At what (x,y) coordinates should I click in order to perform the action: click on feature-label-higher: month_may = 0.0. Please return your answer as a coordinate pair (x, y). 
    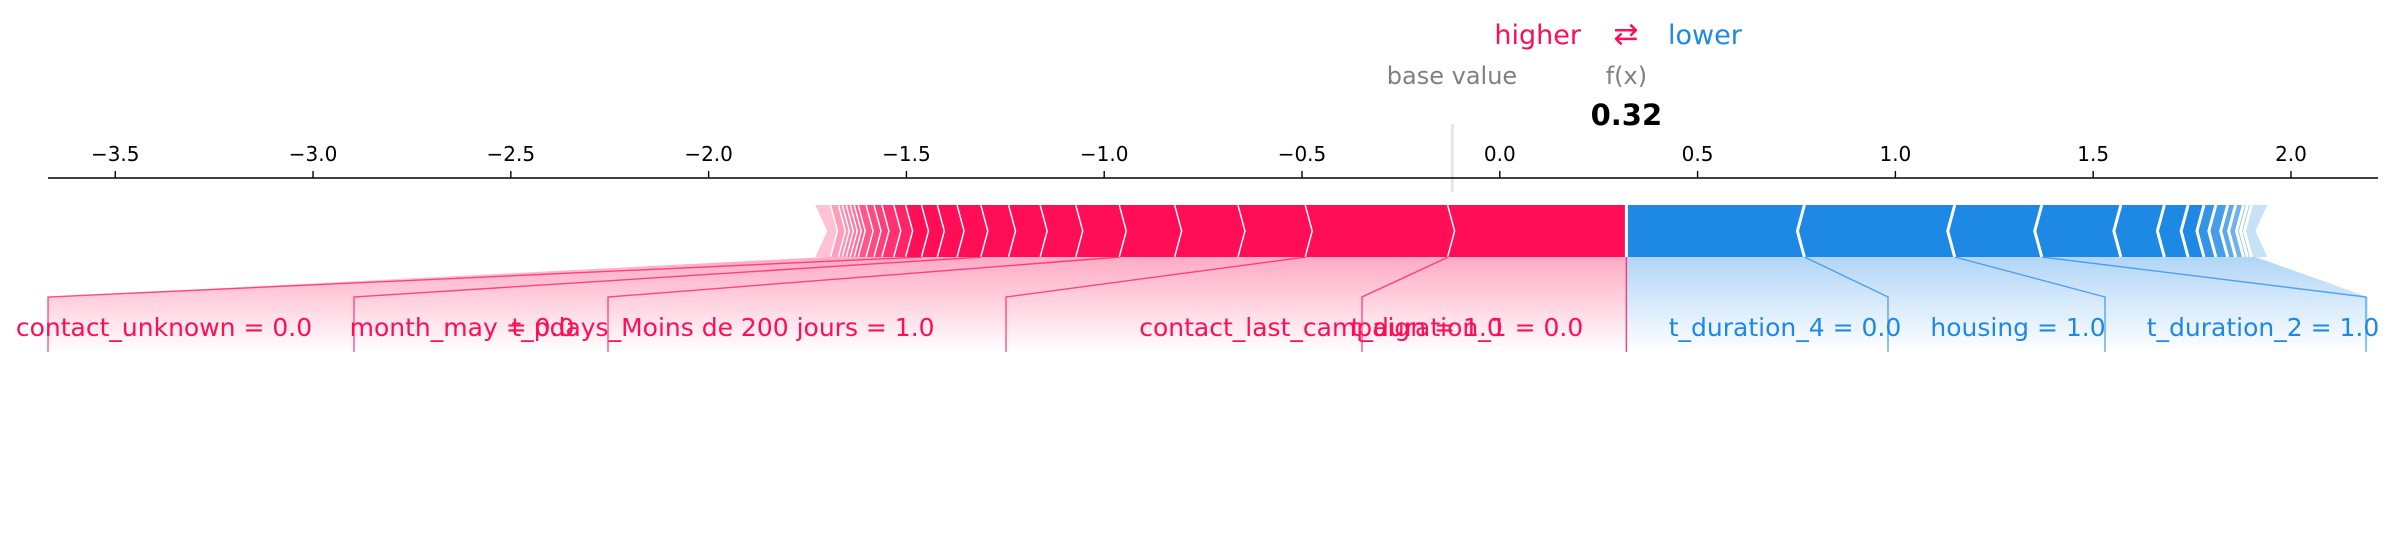
    Looking at the image, I should click on (462, 327).